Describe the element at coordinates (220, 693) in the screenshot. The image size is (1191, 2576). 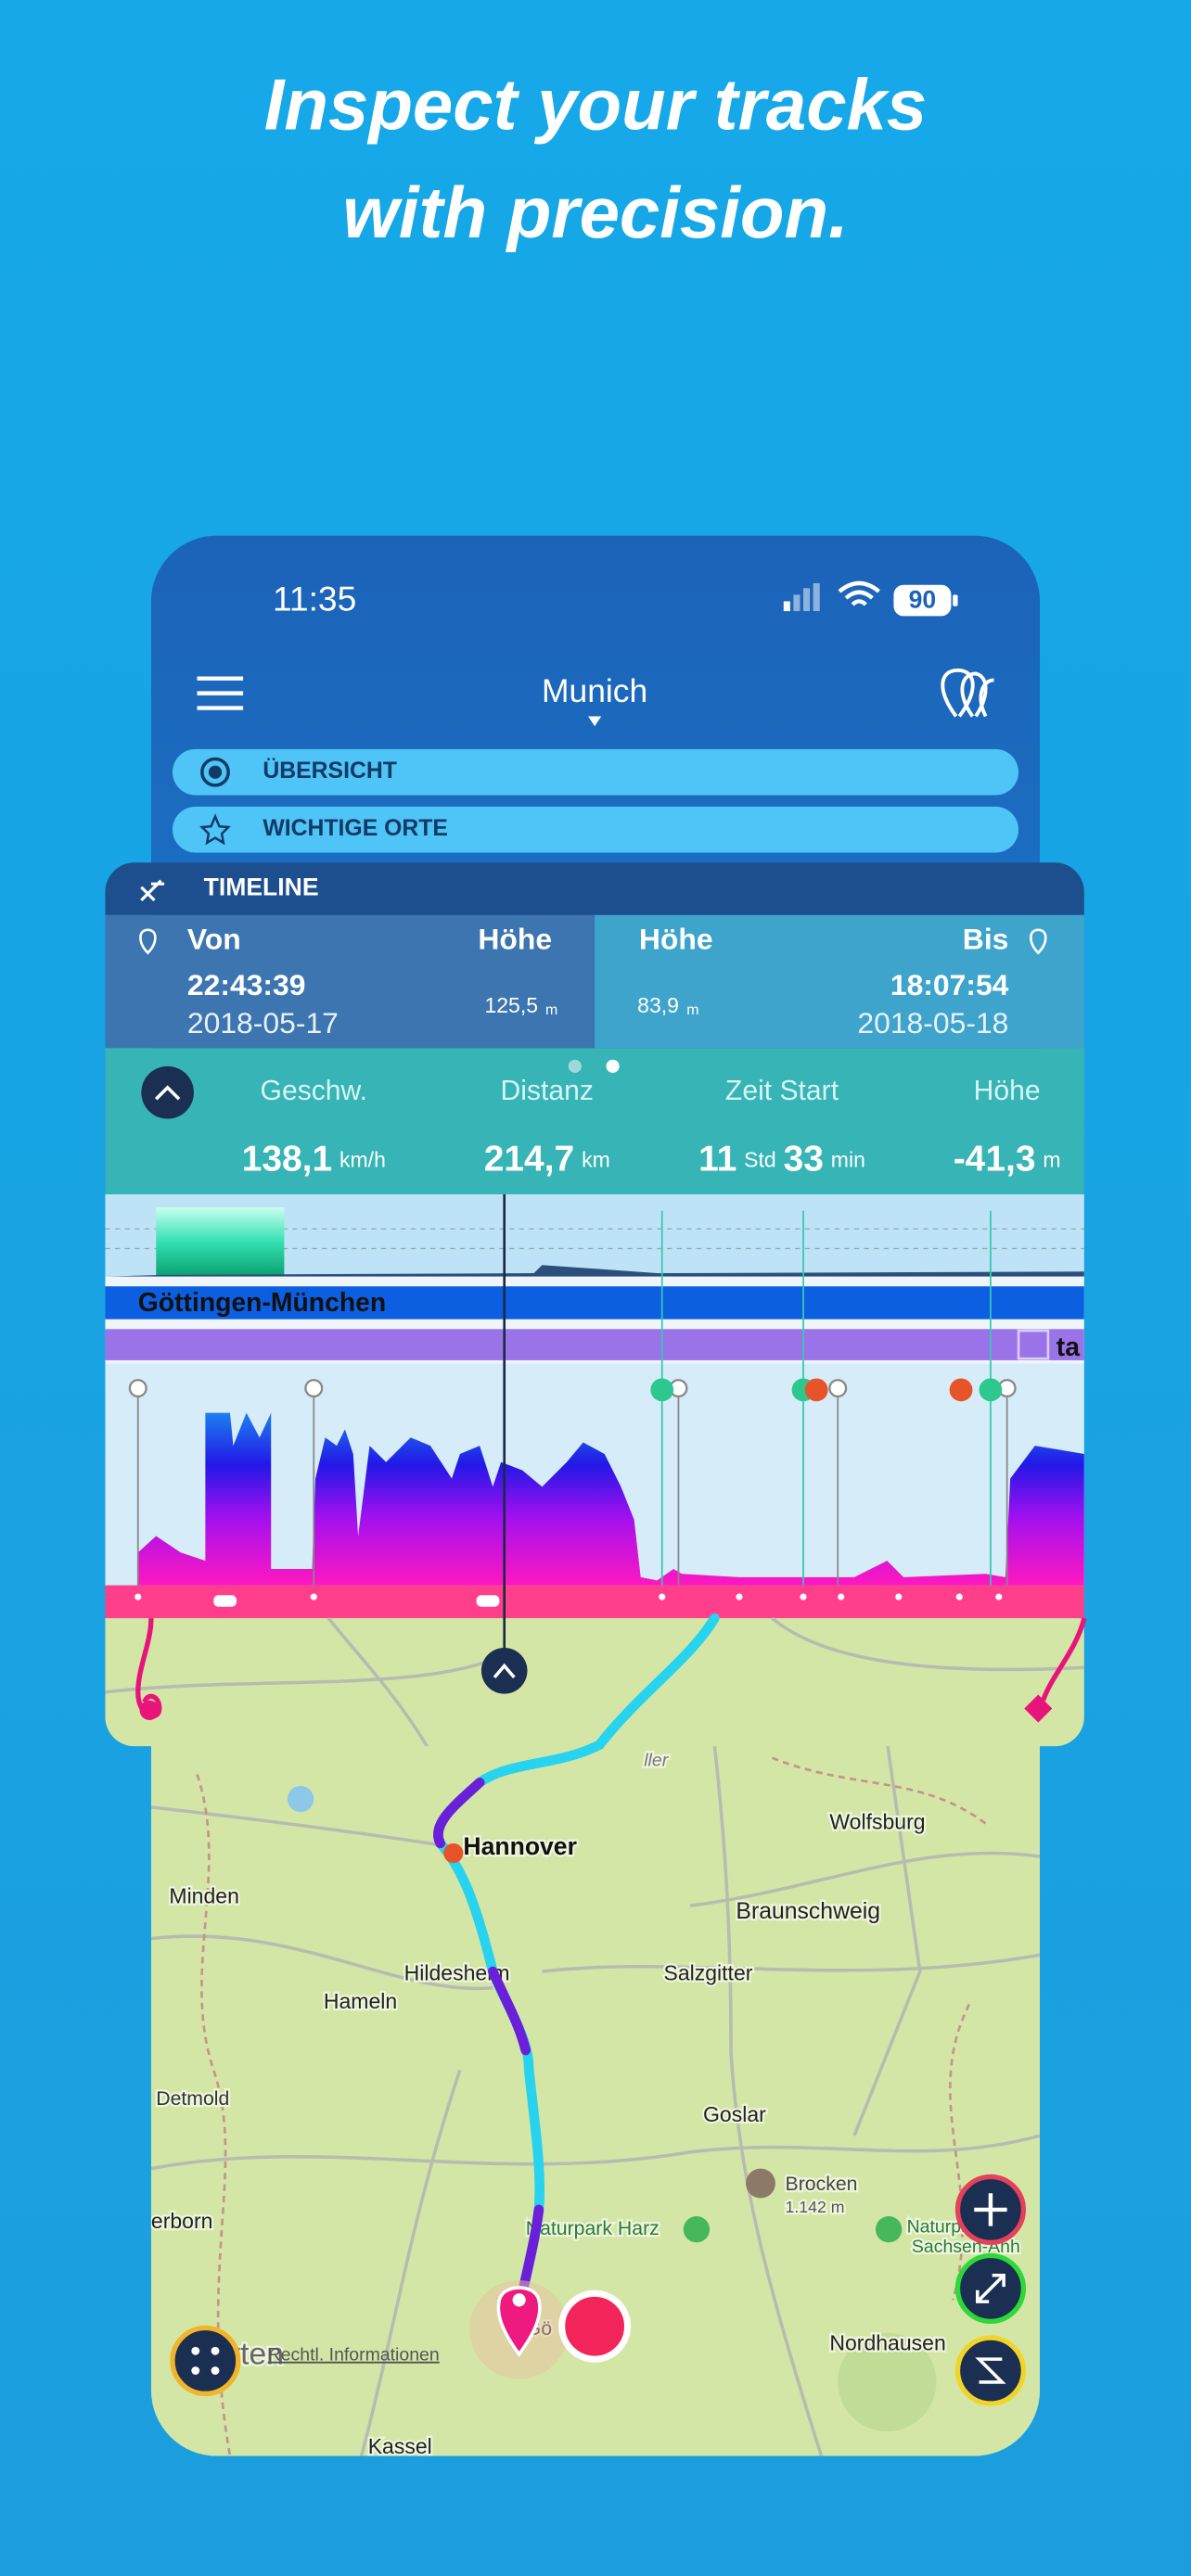
I see `menu-button` at that location.